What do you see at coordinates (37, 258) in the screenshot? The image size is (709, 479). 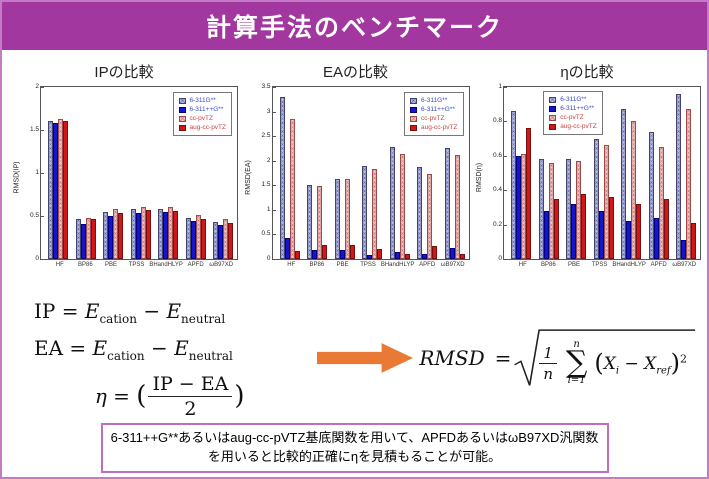 I see `y-tick-label: 0` at bounding box center [37, 258].